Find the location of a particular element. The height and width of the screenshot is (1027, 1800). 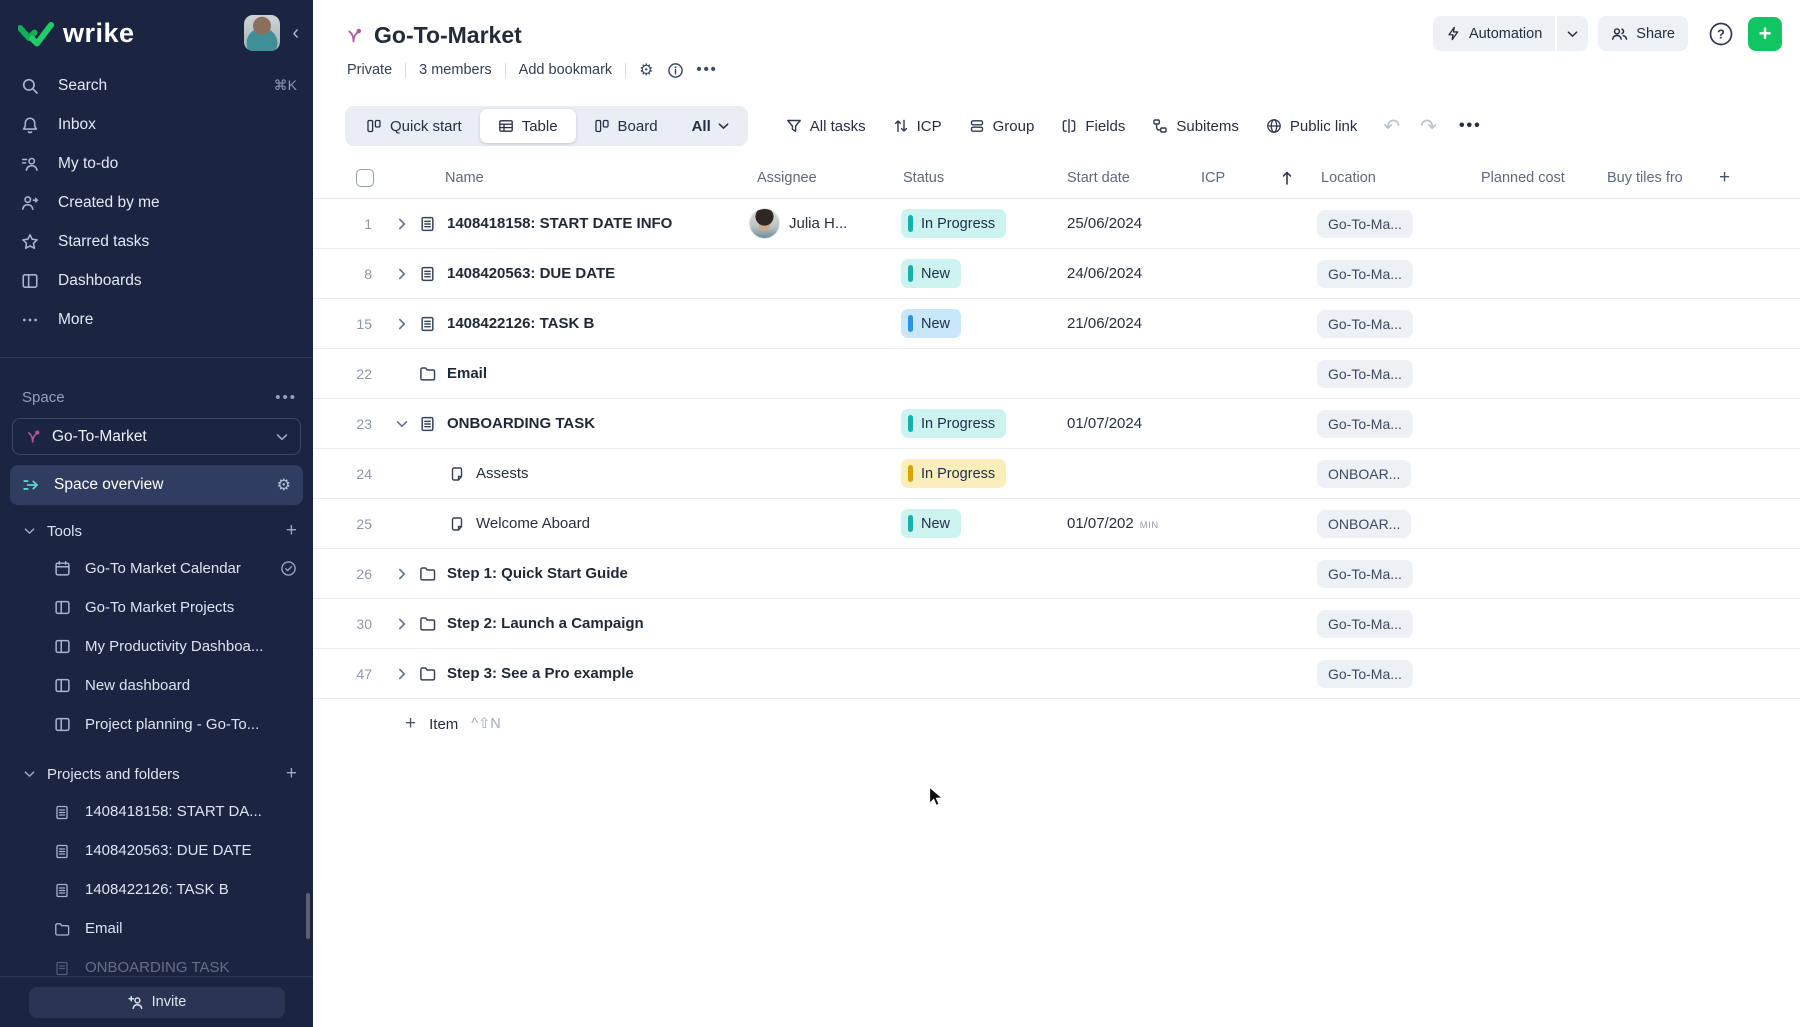

sidebar-item-inbox: Inbox is located at coordinates (156, 124).